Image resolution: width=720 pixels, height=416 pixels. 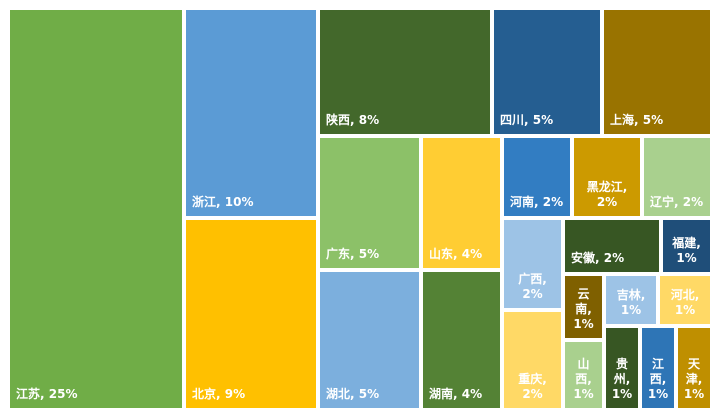 I want to click on treemap-tile: 重庆, 2%, so click(x=532, y=360).